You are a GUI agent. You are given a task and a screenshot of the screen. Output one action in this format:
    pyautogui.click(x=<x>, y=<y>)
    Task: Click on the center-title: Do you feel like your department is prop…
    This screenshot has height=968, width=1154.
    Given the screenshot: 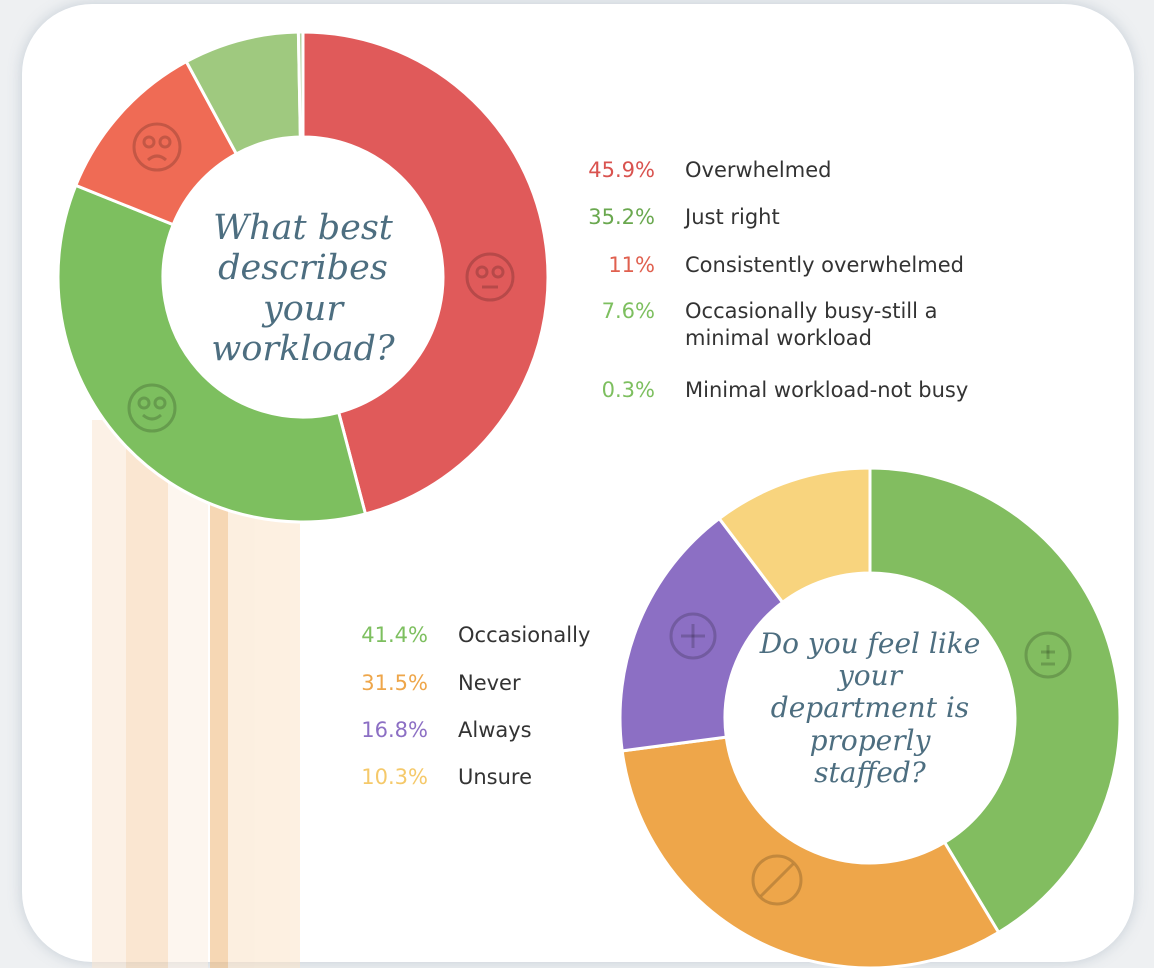 What is the action you would take?
    pyautogui.click(x=870, y=708)
    